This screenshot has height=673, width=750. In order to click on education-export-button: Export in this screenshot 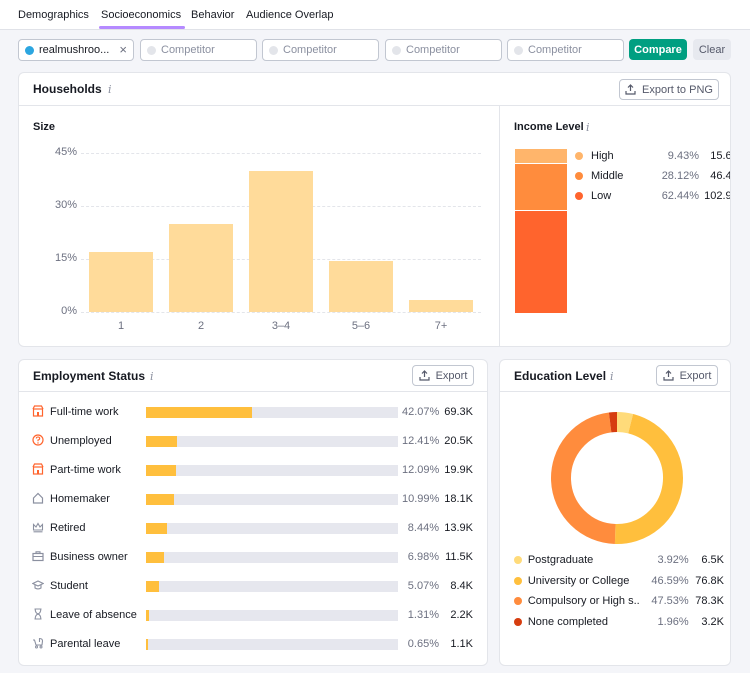, I will do `click(687, 375)`.